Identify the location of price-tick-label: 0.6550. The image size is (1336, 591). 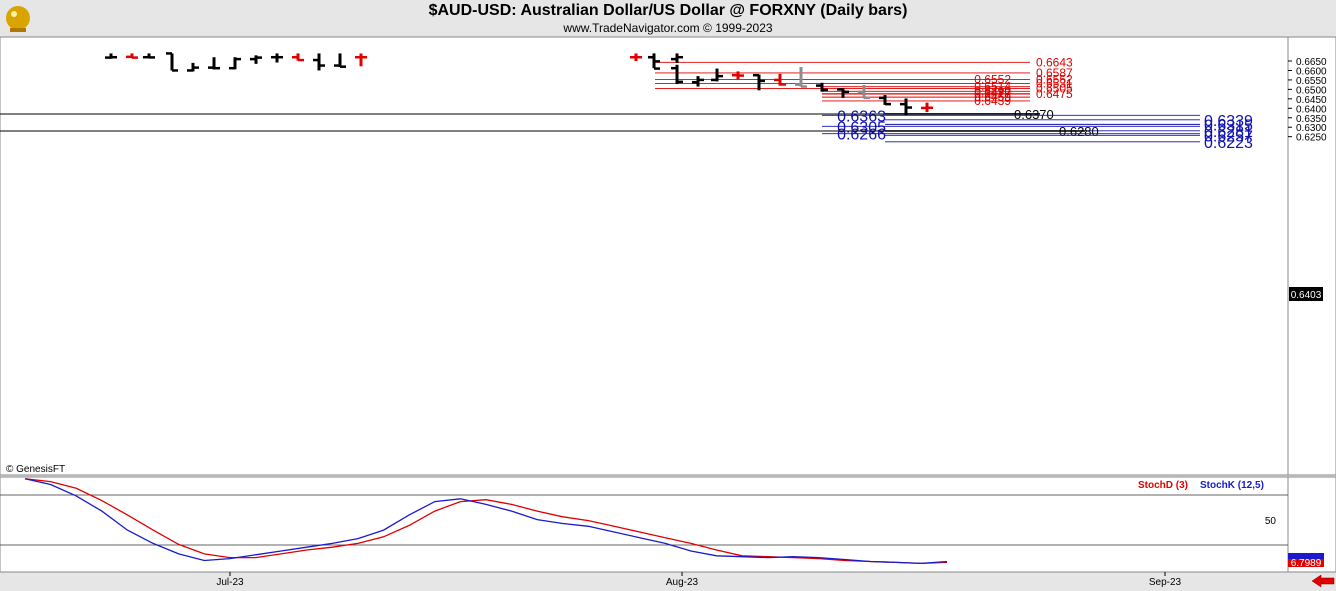
(1311, 81).